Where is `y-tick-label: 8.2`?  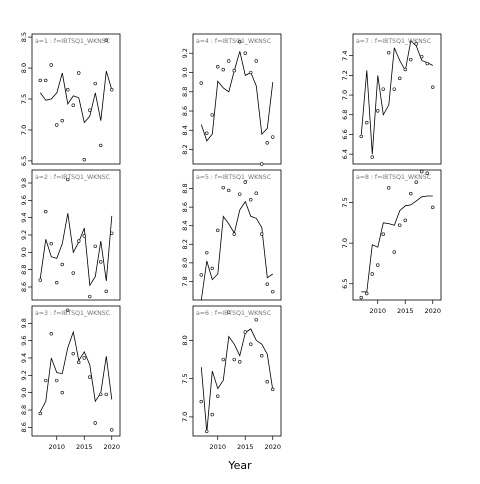
y-tick-label: 8.2 is located at coordinates (185, 244).